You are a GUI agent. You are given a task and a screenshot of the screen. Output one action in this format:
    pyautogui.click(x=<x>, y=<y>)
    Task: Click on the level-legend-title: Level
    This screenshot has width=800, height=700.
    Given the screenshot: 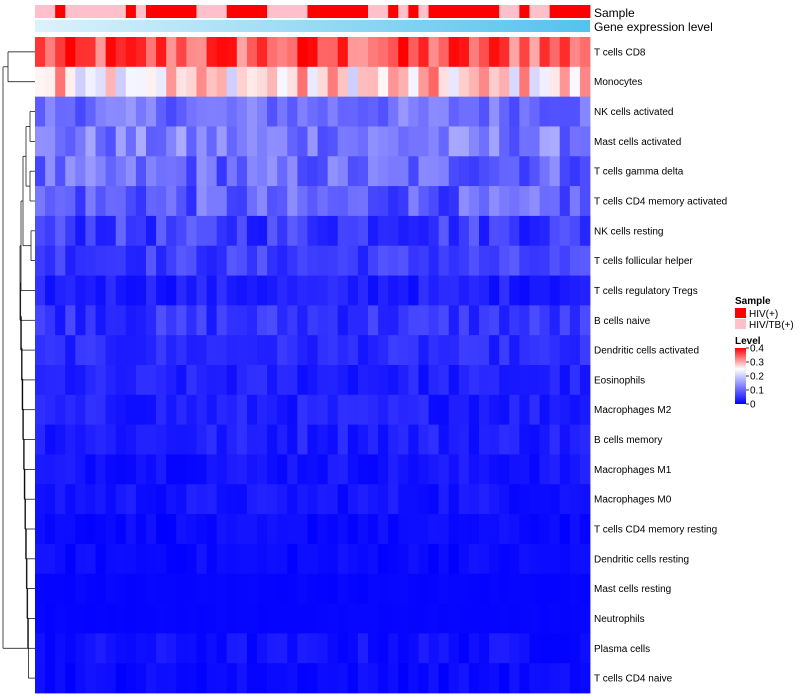 What is the action you would take?
    pyautogui.click(x=748, y=341)
    